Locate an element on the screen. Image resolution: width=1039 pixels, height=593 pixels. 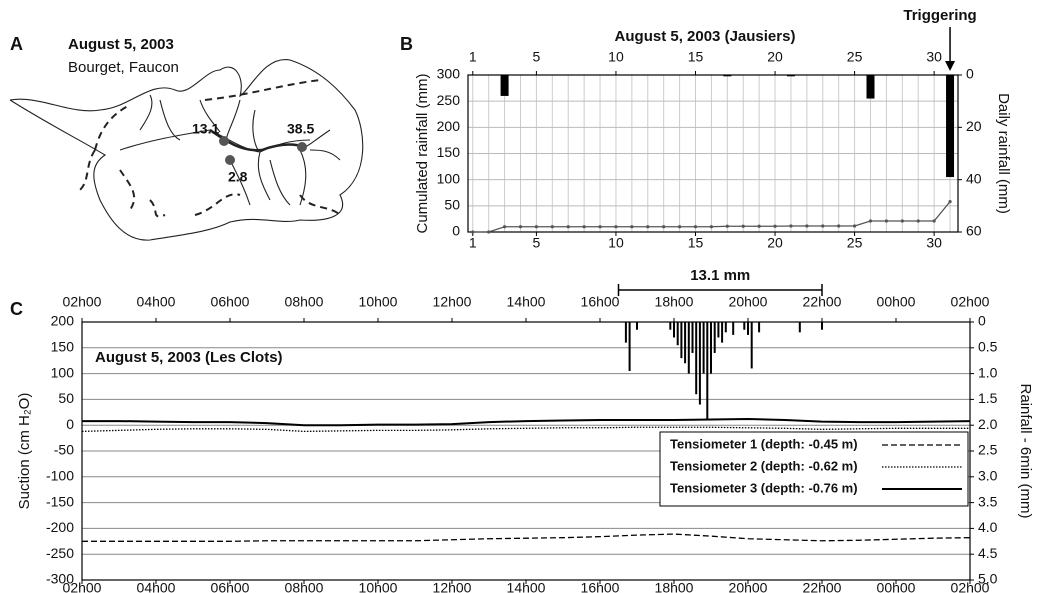
x-tick-label-top: 18h00 is located at coordinates (674, 302).